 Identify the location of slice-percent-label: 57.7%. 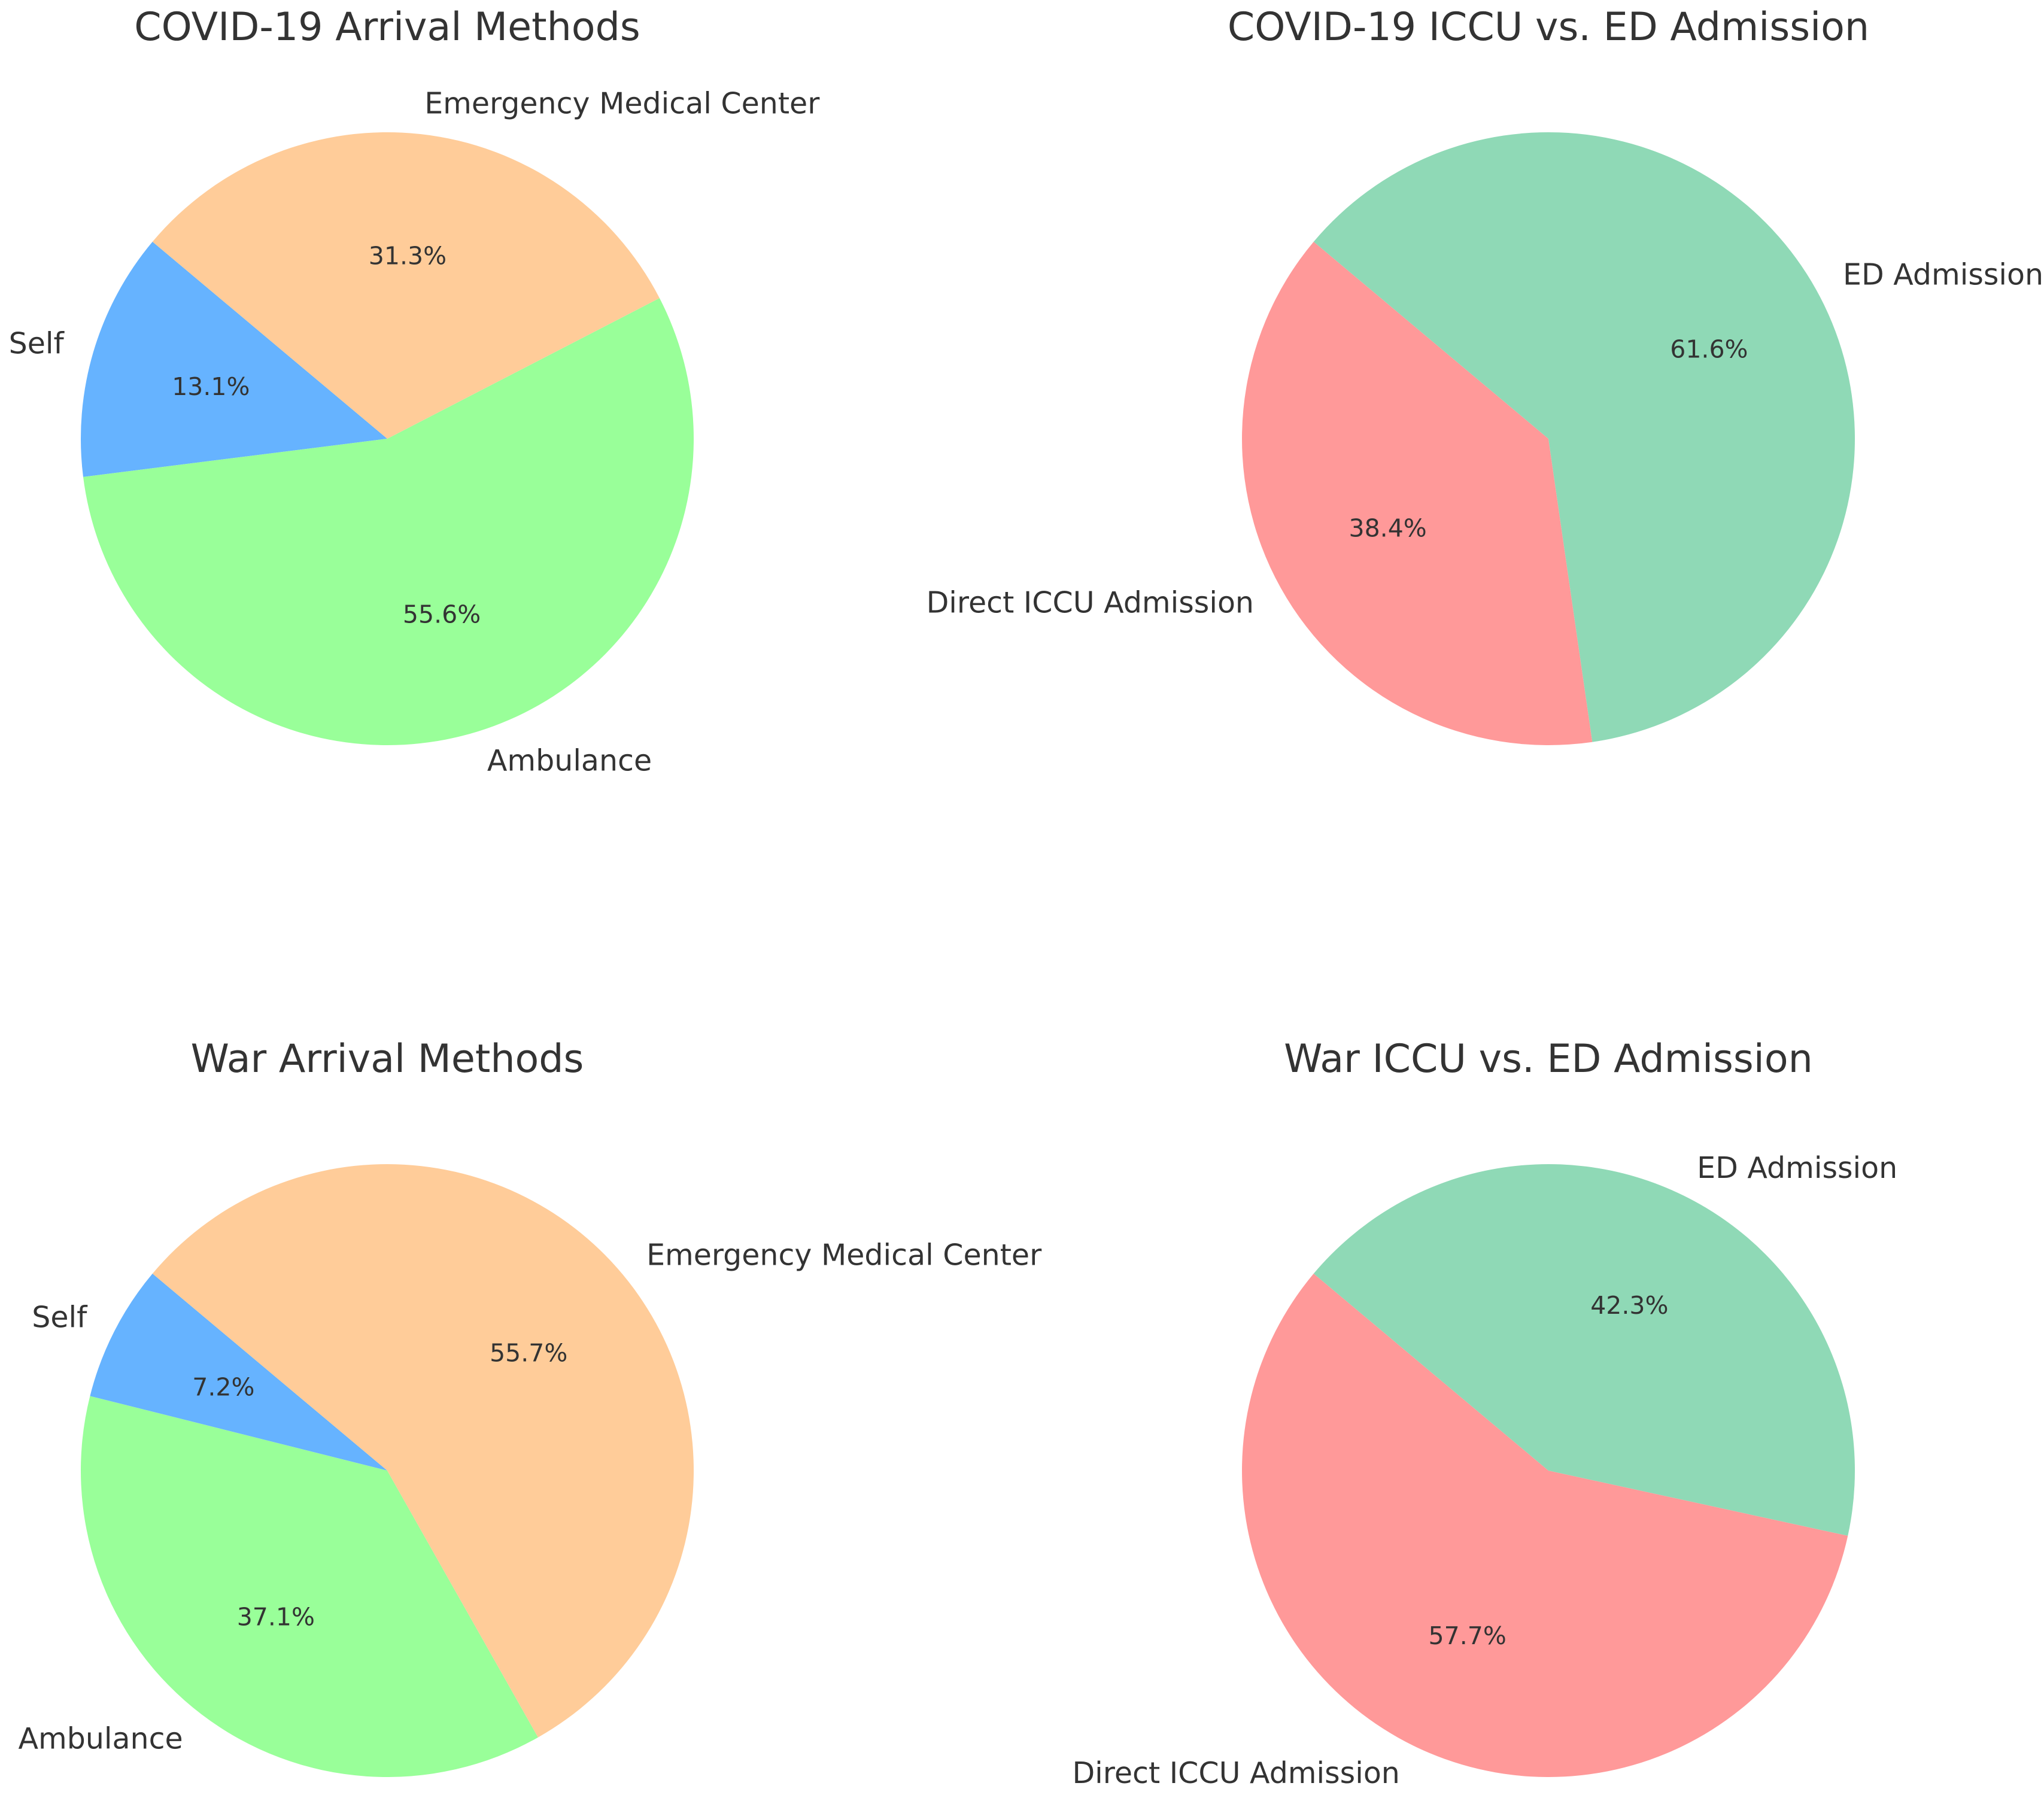
(1468, 1636).